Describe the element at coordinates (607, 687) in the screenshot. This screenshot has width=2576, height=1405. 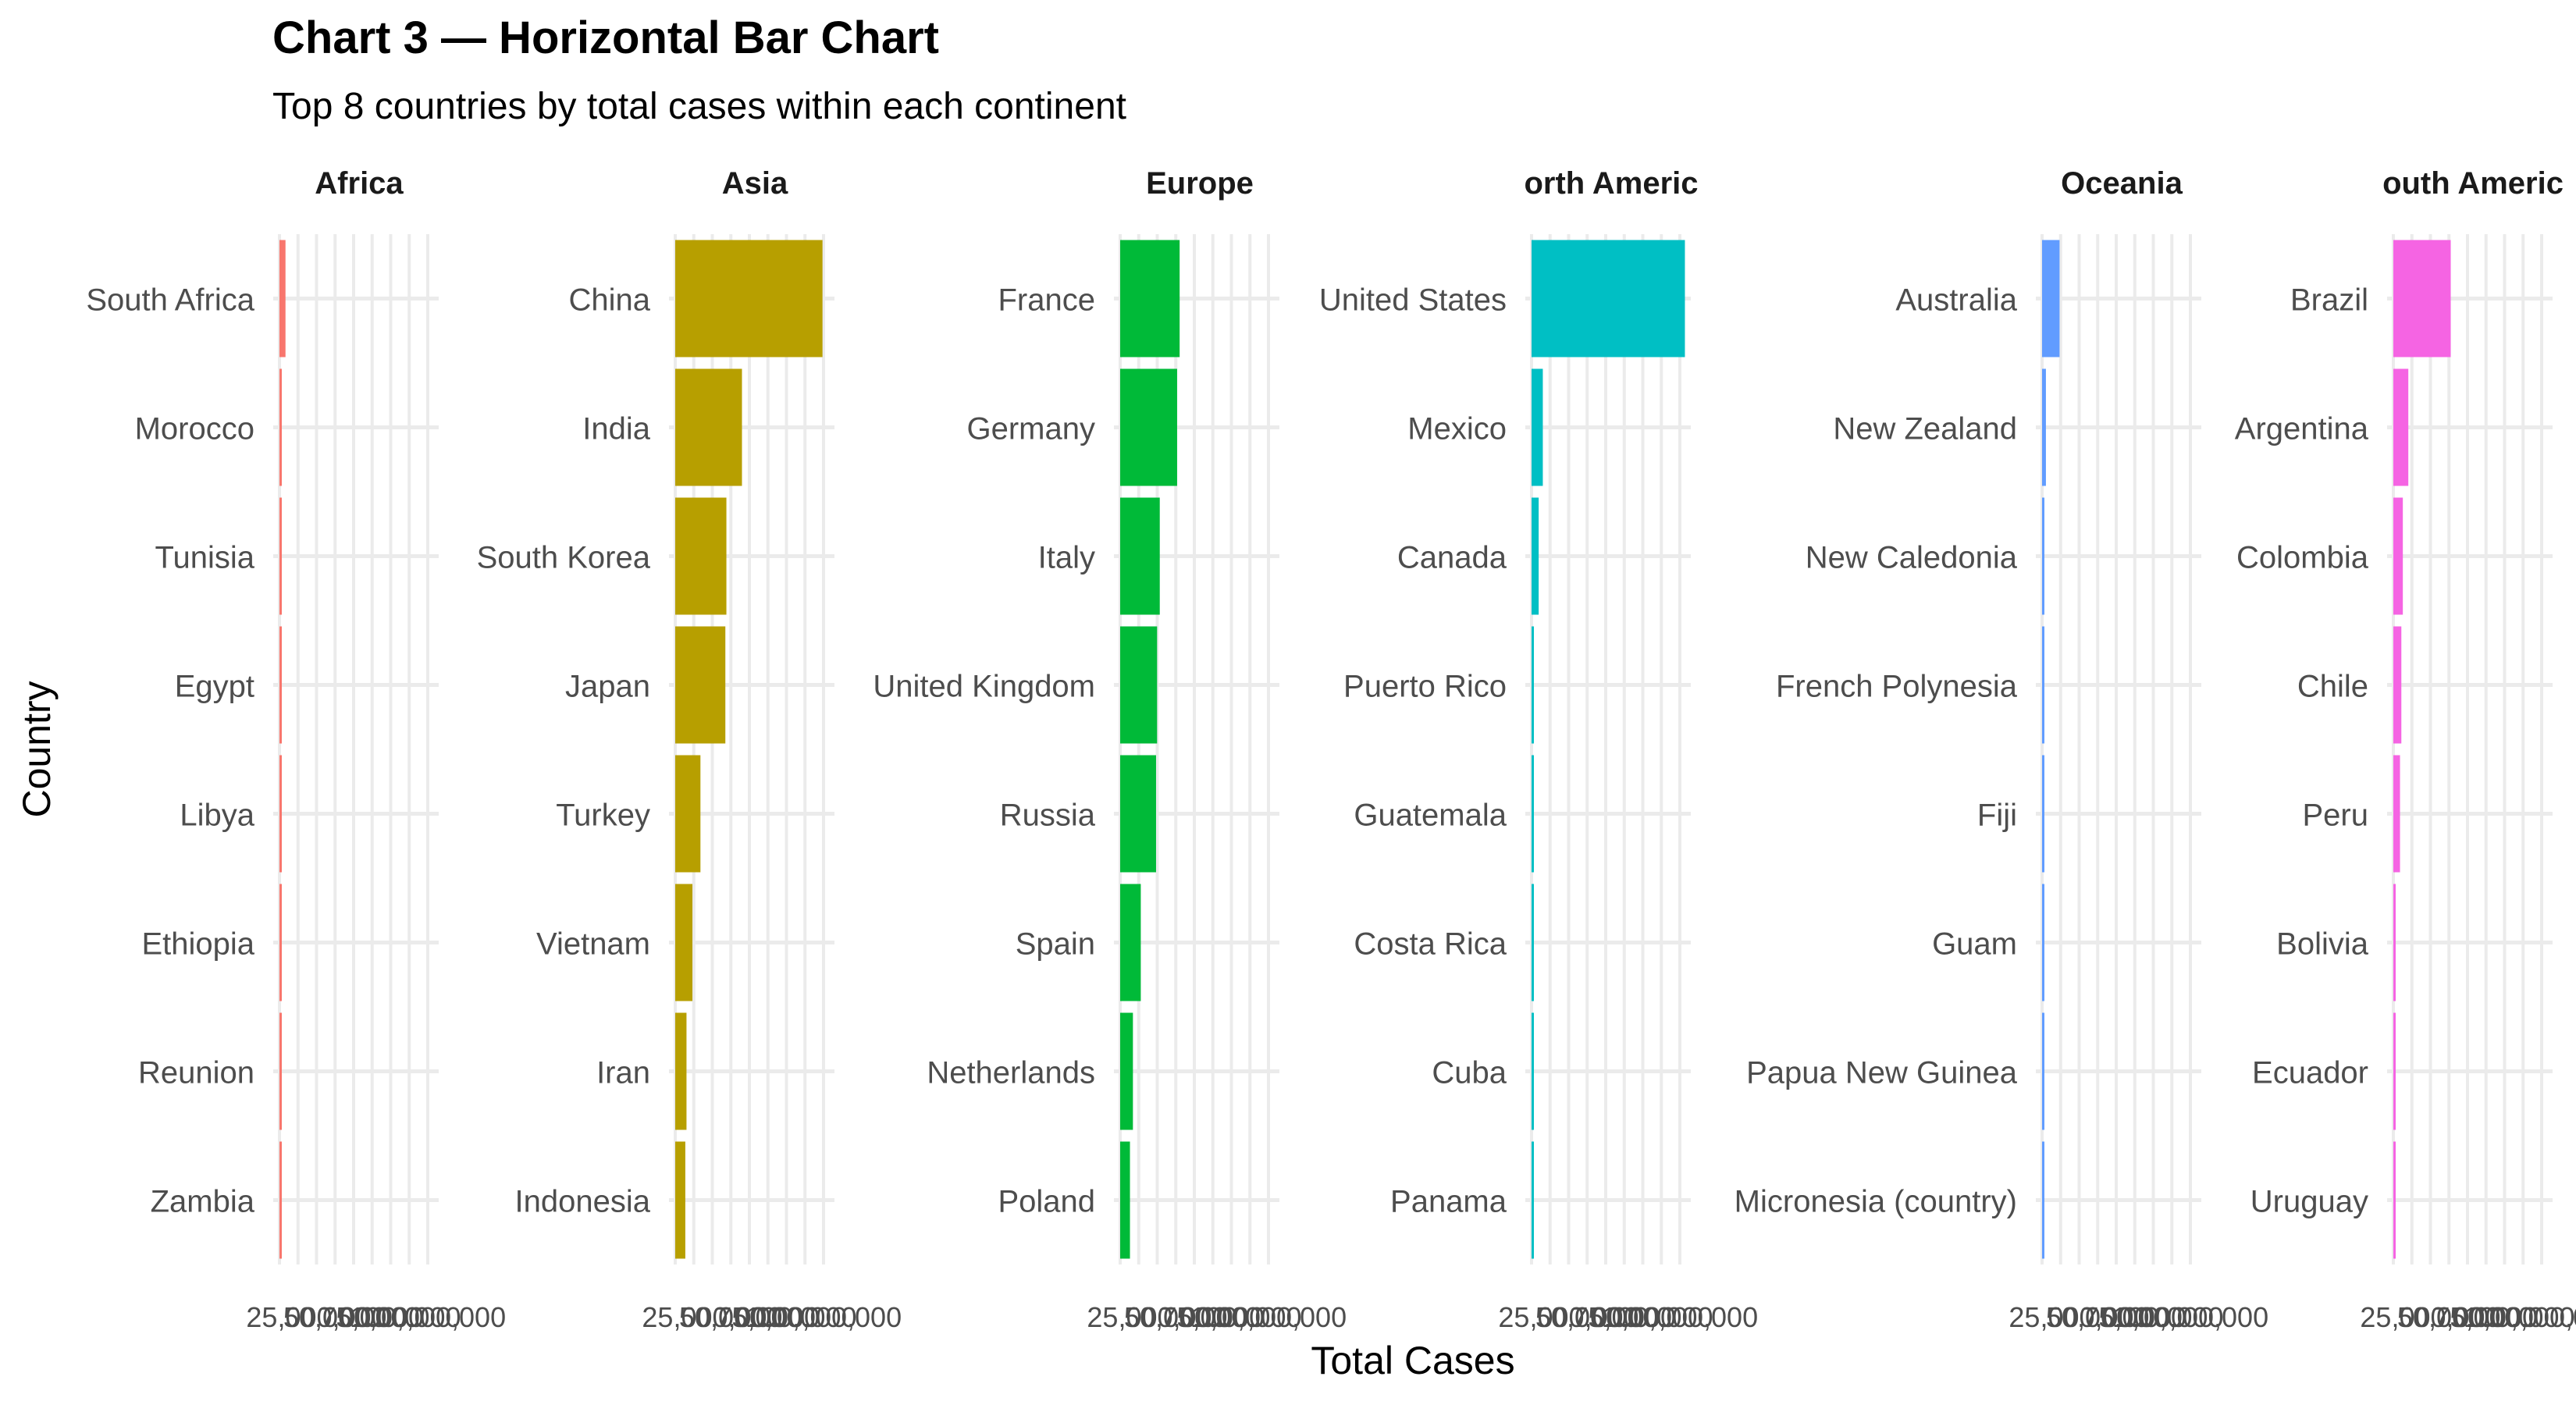
I see `category-label: Japan` at that location.